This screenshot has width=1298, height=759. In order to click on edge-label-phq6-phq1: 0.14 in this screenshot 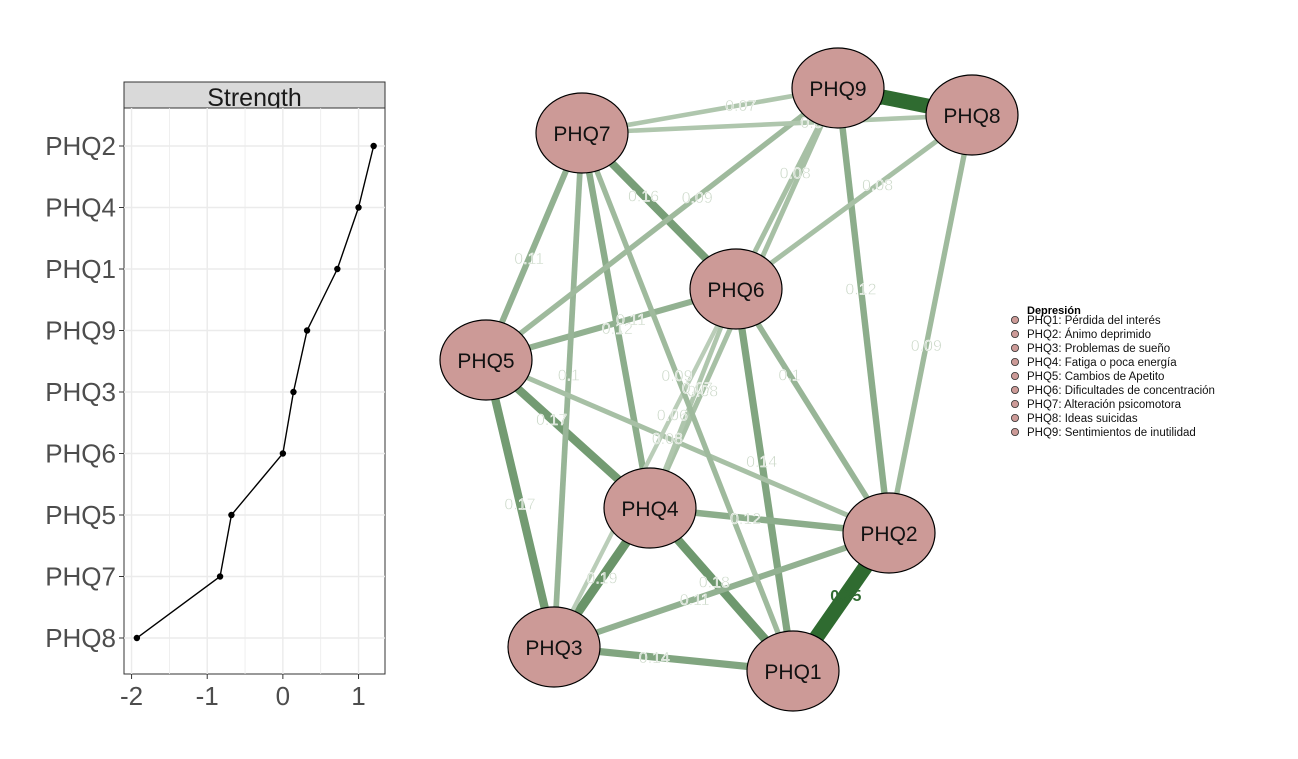, I will do `click(761, 462)`.